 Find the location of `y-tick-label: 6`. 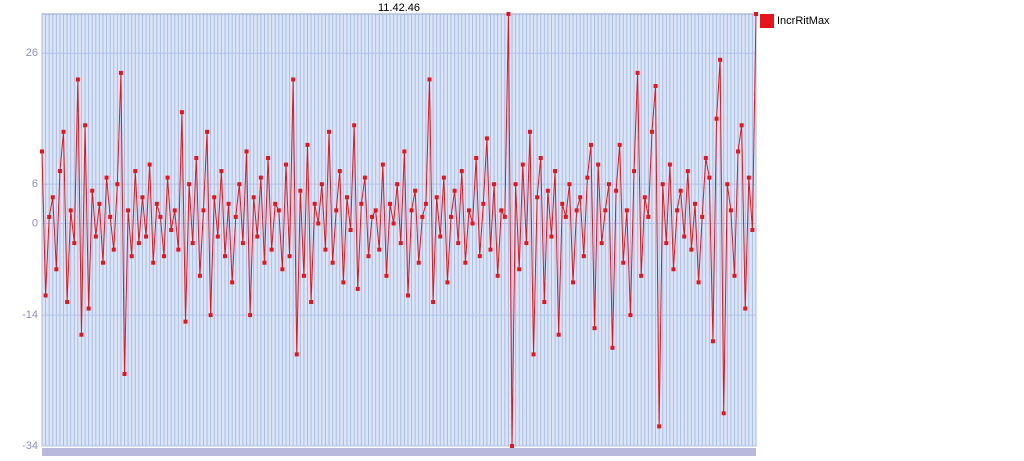

y-tick-label: 6 is located at coordinates (35, 184).